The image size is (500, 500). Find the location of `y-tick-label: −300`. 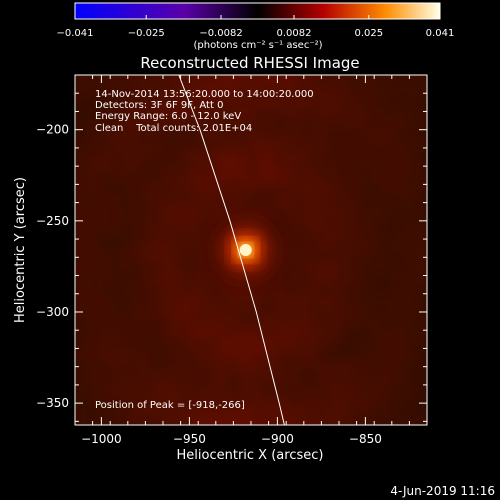

y-tick-label: −300 is located at coordinates (52, 312).